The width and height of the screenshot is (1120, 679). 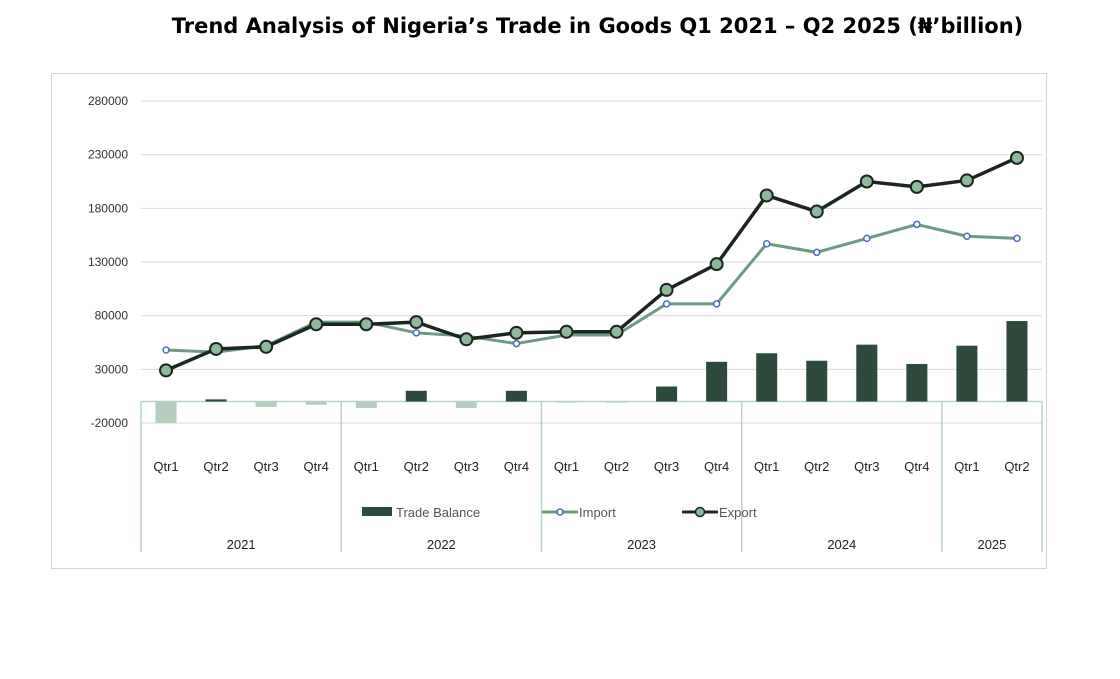 I want to click on legend-swatch-trade-balance, so click(x=377, y=511).